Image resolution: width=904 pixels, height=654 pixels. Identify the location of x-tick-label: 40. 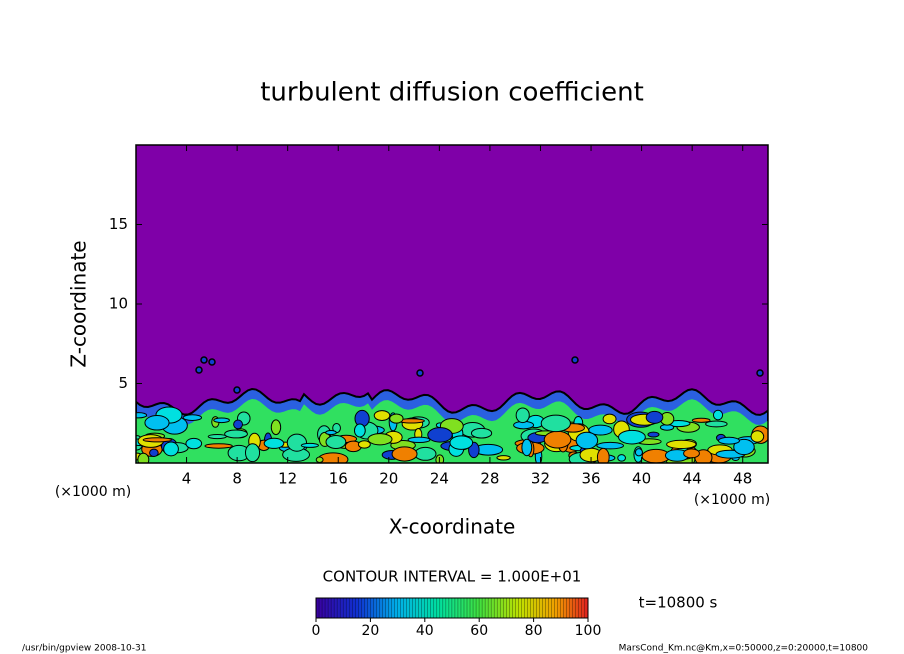
(641, 479).